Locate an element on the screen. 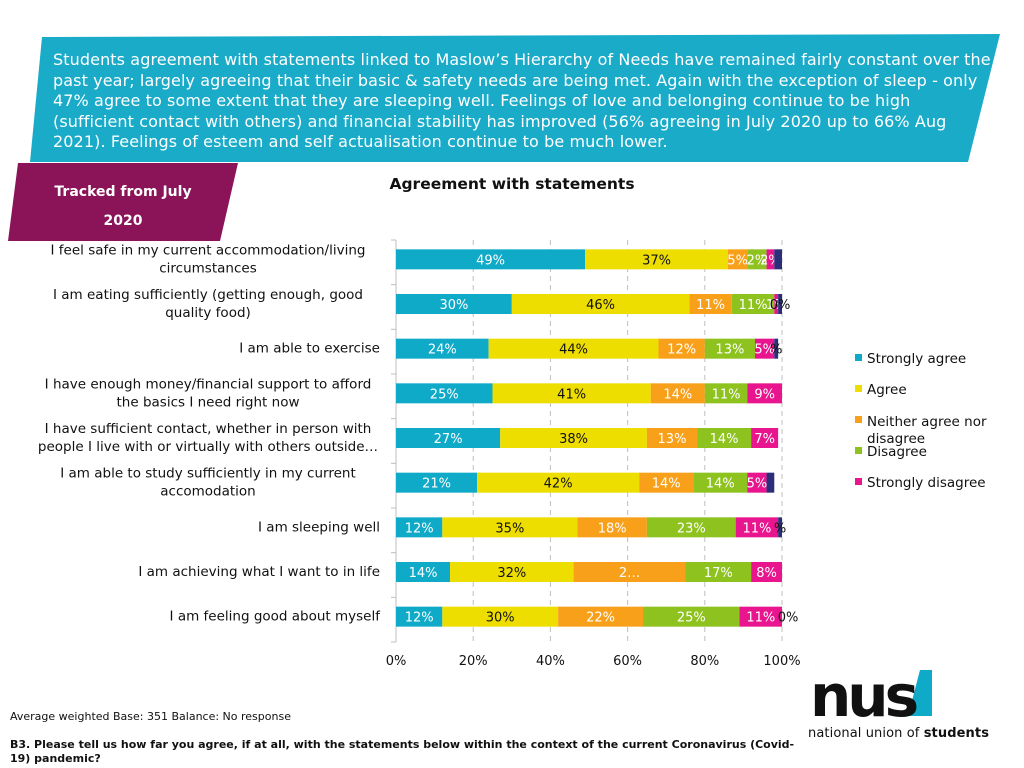  data-label: 38% is located at coordinates (573, 439).